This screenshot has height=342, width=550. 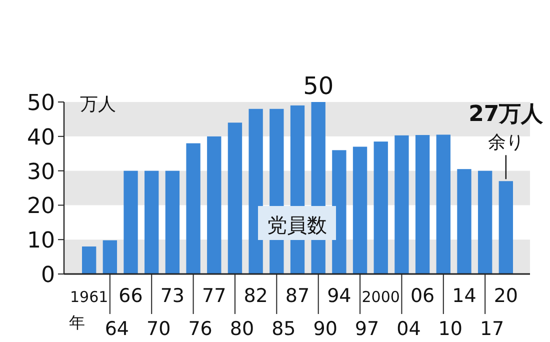 What do you see at coordinates (41, 137) in the screenshot?
I see `y-tick-label: 40` at bounding box center [41, 137].